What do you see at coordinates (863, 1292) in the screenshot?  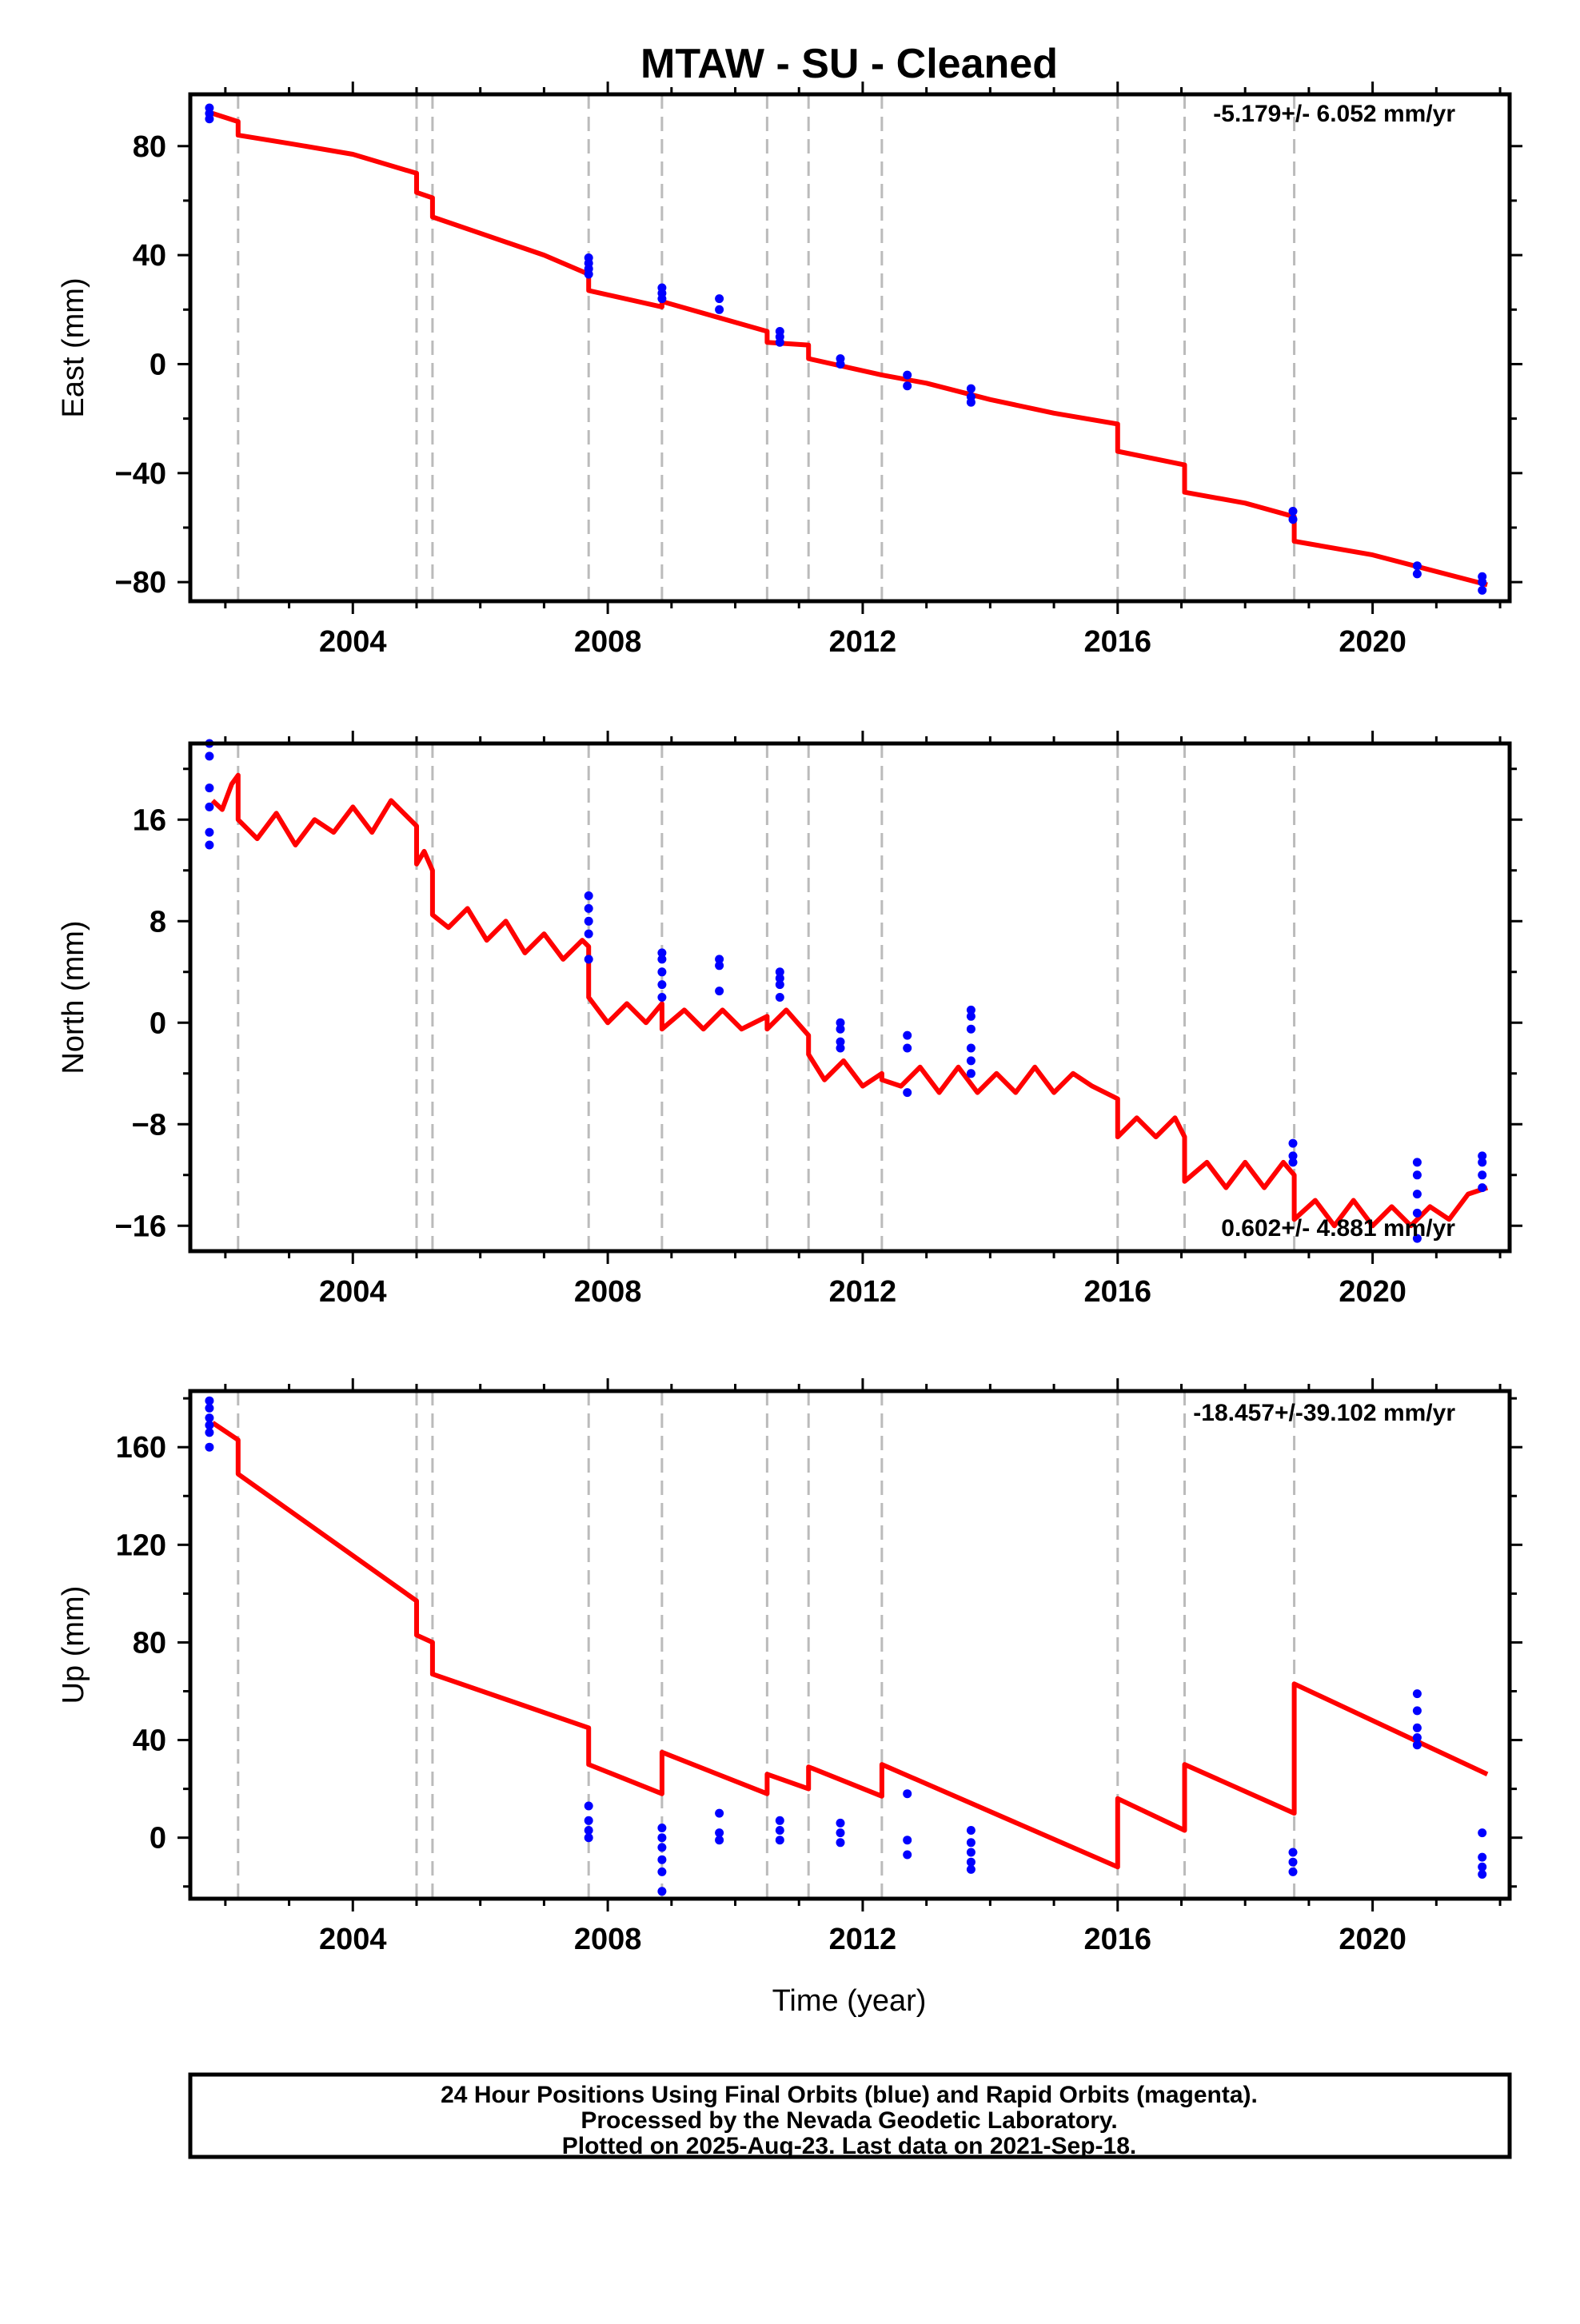 I see `x-tick-label: 2012` at bounding box center [863, 1292].